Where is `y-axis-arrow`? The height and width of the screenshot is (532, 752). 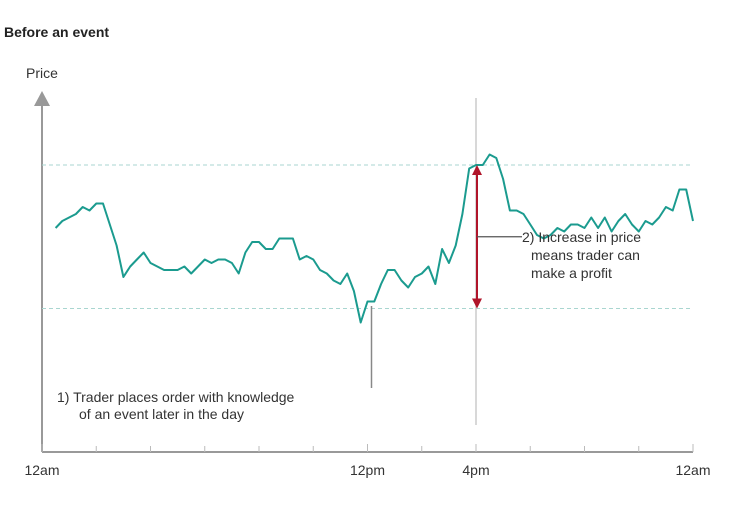
y-axis-arrow is located at coordinates (42, 98).